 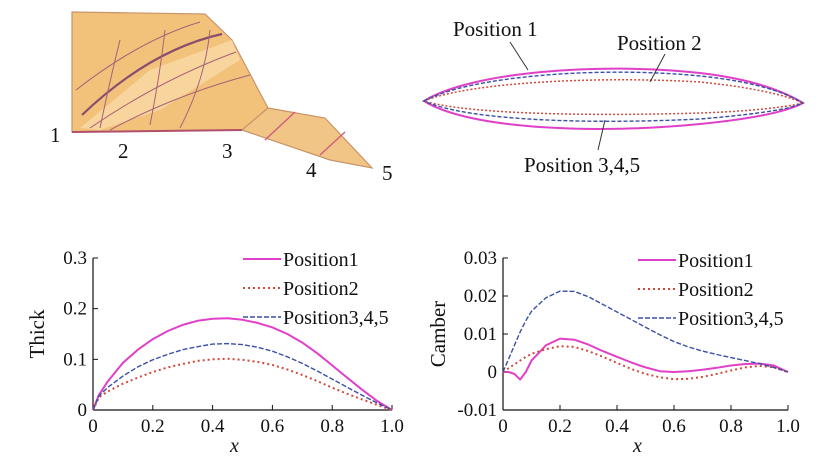 What do you see at coordinates (387, 173) in the screenshot?
I see `station-label-5: 5` at bounding box center [387, 173].